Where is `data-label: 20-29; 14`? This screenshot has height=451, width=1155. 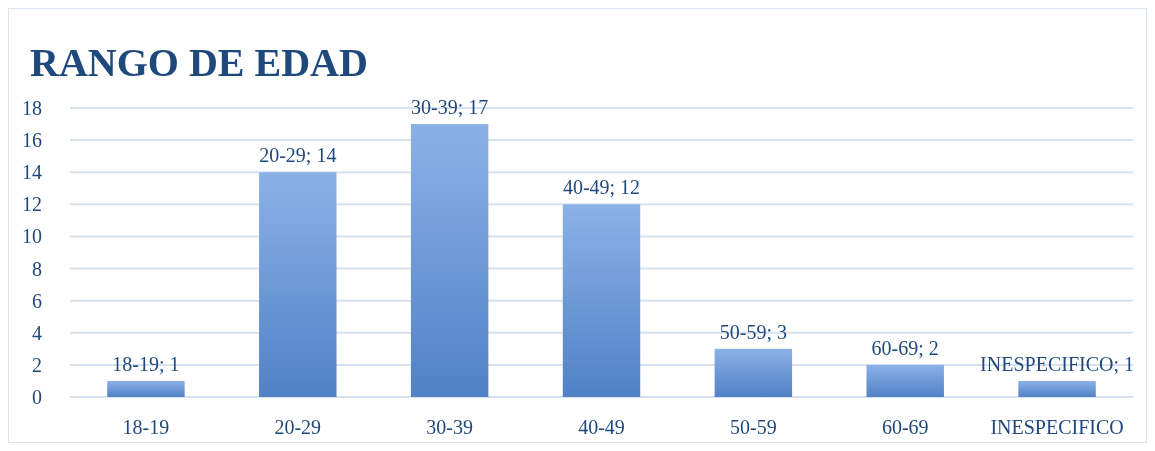 data-label: 20-29; 14 is located at coordinates (298, 155).